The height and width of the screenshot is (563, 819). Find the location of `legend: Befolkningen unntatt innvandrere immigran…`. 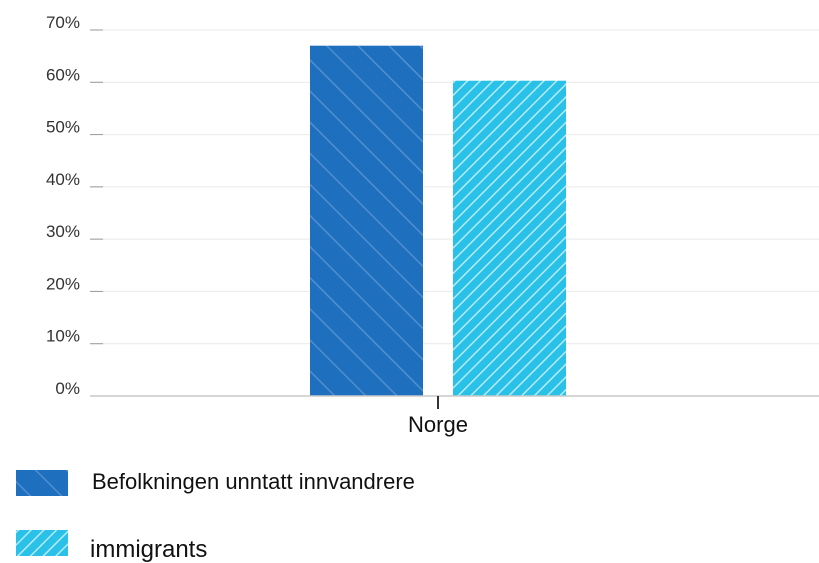

legend: Befolkningen unntatt innvandrere immigran… is located at coordinates (215, 516).